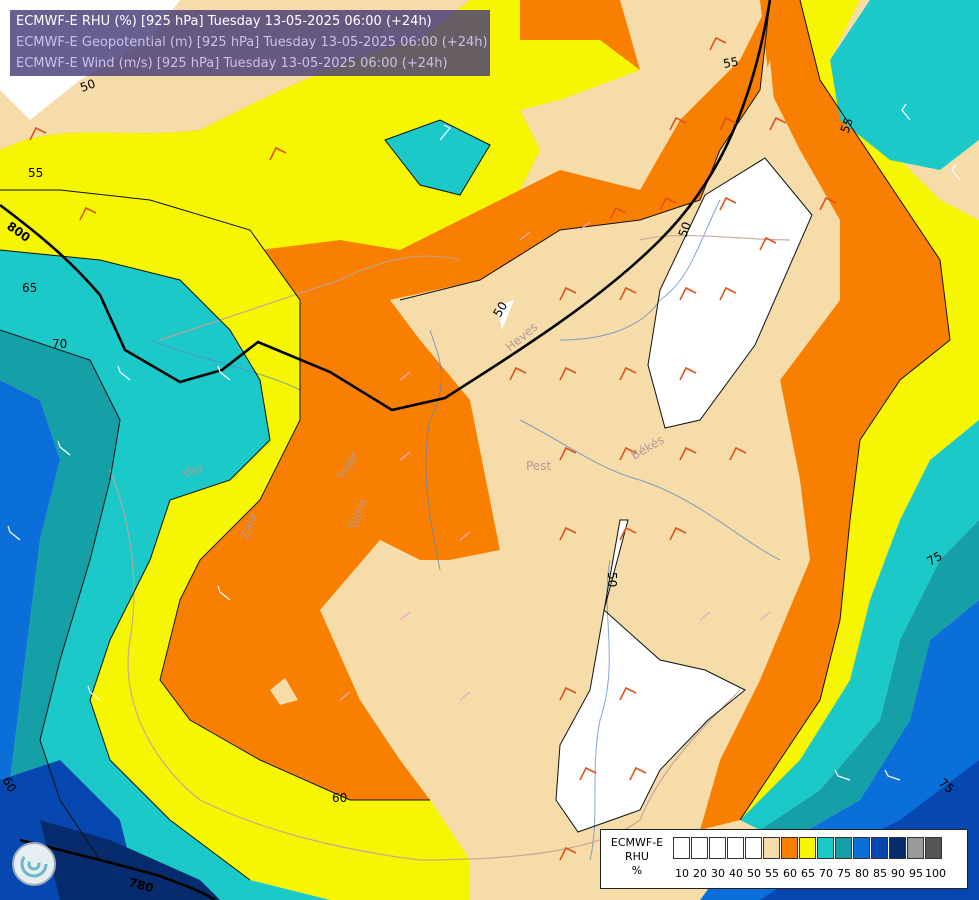 The image size is (979, 900). Describe the element at coordinates (826, 873) in the screenshot. I see `scale-tick-label: 70` at that location.